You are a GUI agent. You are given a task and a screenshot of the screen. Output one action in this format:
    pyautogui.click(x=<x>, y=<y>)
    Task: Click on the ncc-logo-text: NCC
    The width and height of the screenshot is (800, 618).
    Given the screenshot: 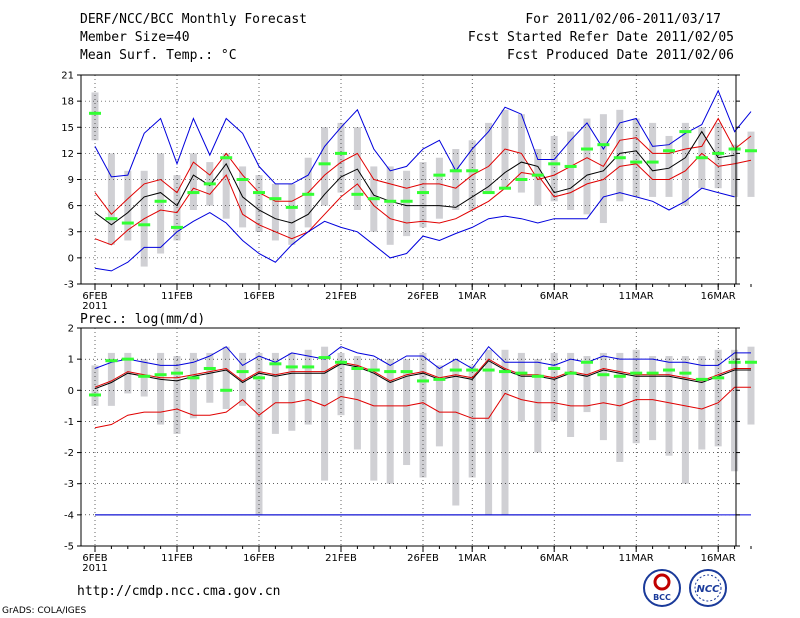 What is the action you would take?
    pyautogui.click(x=708, y=589)
    